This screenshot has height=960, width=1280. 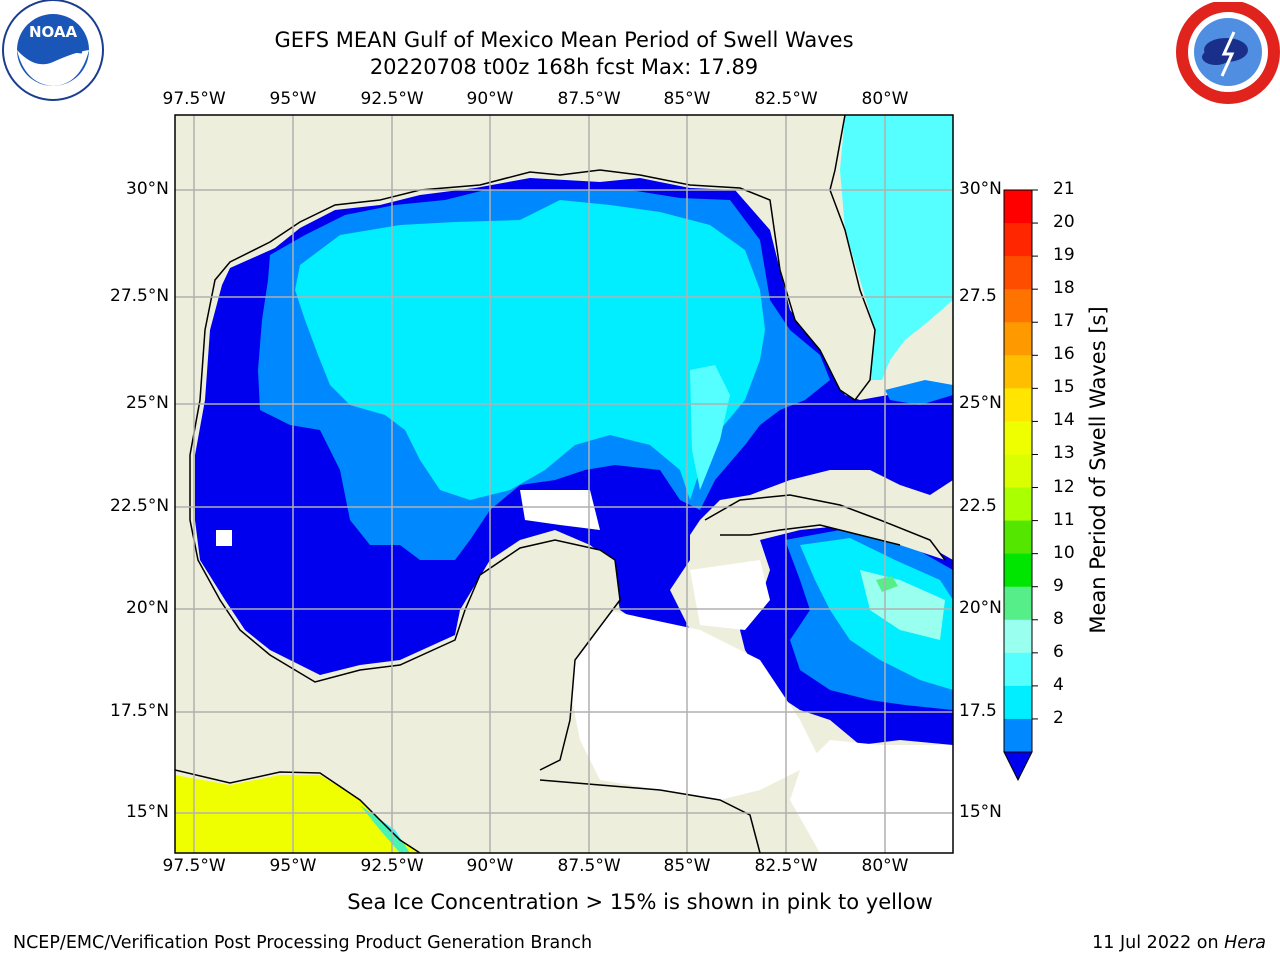 I want to click on longitude-label-bottom: 82.5°W, so click(x=786, y=866).